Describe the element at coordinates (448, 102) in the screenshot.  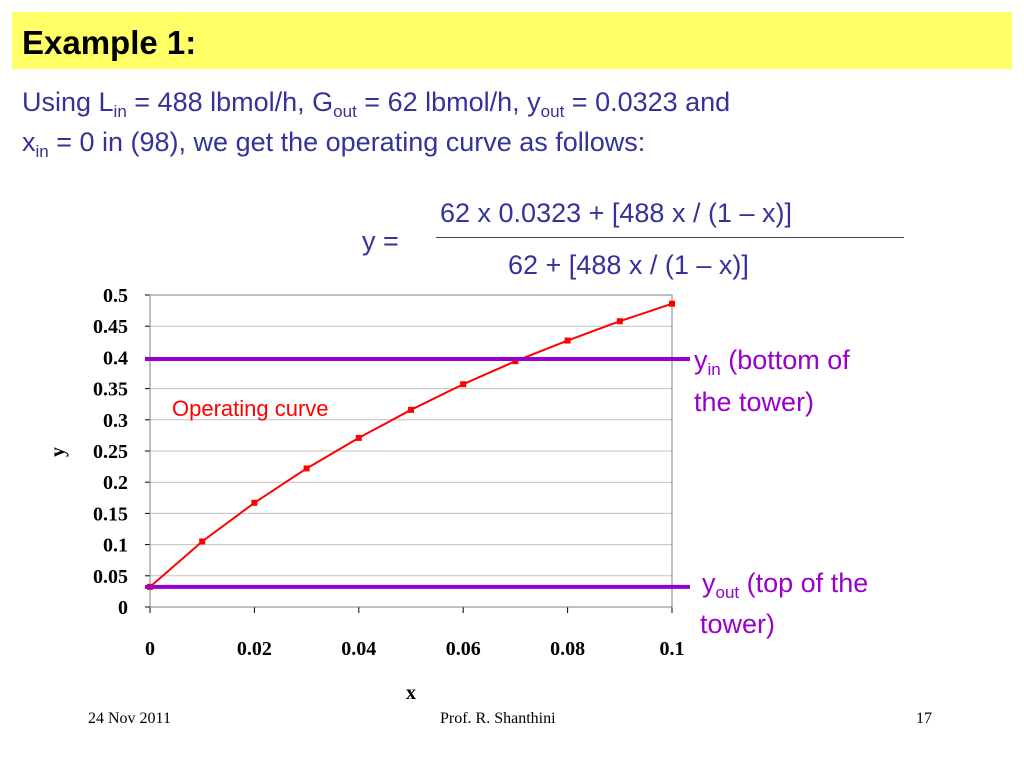
I see `intro-text: = 62 lbmol/h, y` at that location.